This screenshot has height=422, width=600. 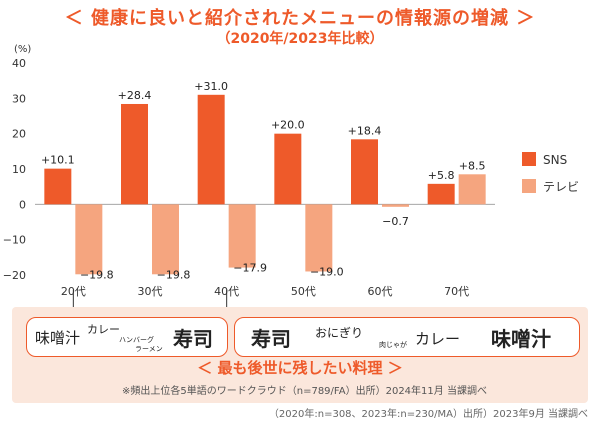 I want to click on wordcloud-box-young: 味噌汁 カレー ハンバーグ ラーメン 寿司, so click(x=127, y=337).